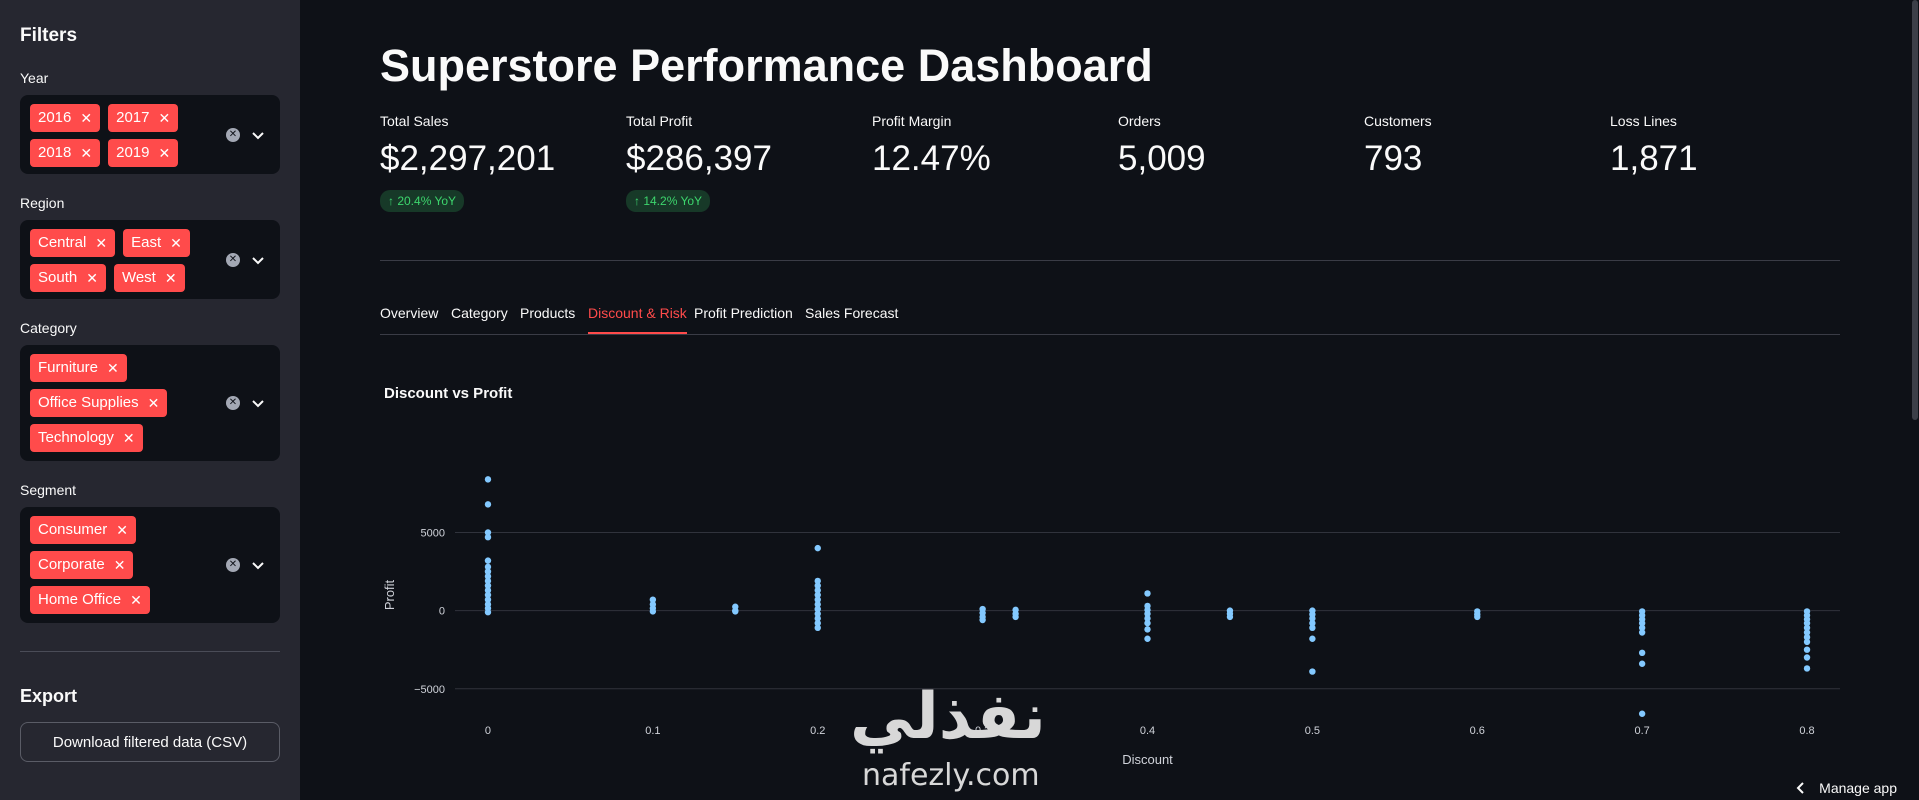  I want to click on chip: 2016 ✕, so click(65, 118).